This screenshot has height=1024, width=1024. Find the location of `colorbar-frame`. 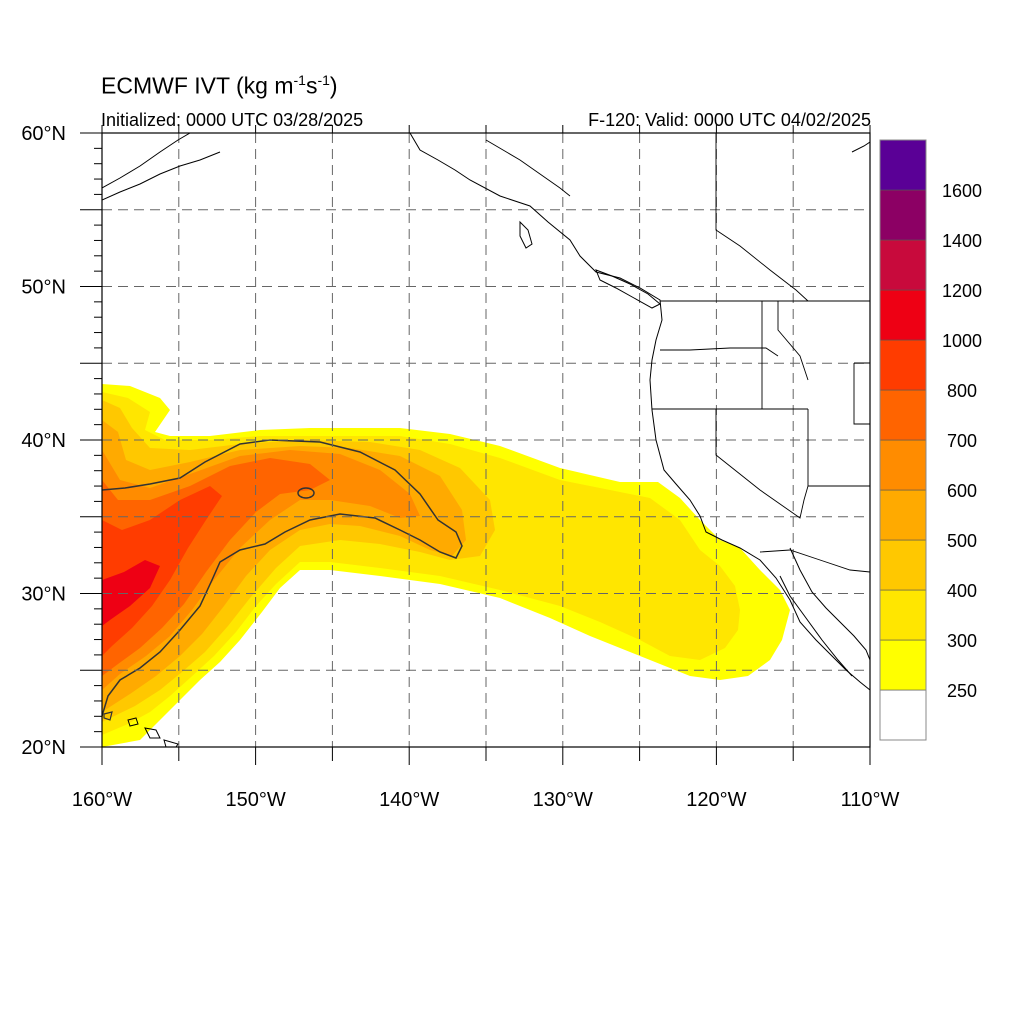

colorbar-frame is located at coordinates (903, 440).